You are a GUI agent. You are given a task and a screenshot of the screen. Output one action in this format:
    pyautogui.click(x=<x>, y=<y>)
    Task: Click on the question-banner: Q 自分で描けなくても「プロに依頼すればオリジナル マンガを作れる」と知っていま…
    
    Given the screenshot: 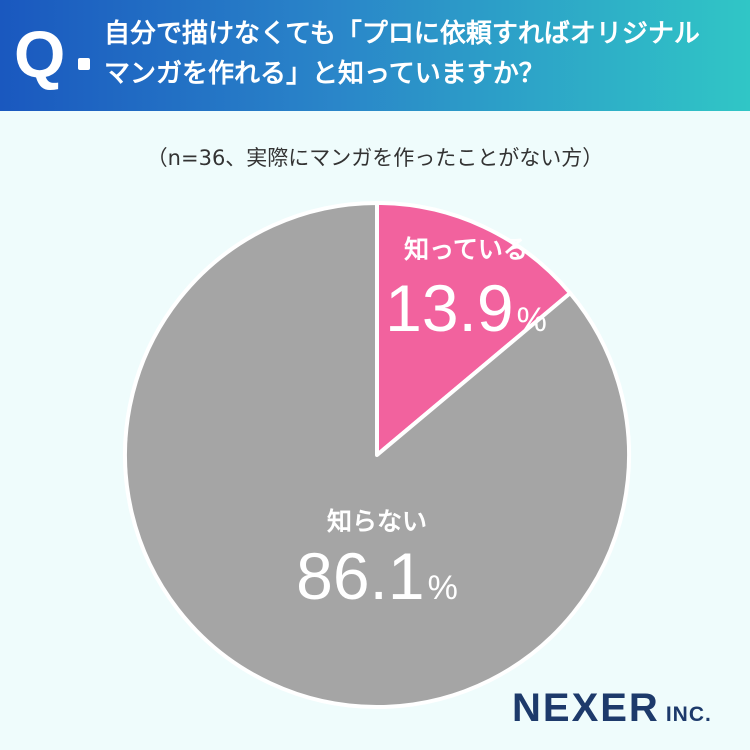 What is the action you would take?
    pyautogui.click(x=375, y=55)
    